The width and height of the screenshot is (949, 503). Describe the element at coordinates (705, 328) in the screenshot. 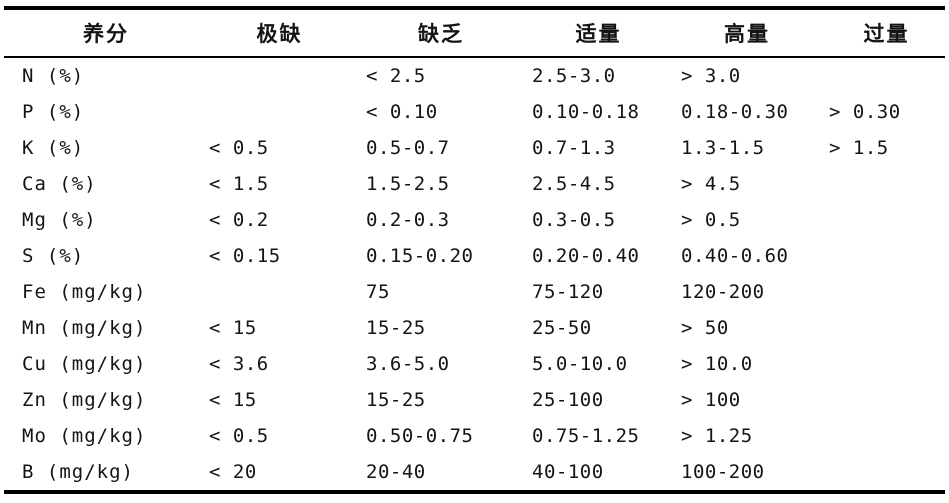

I see `range-value-cell: > 50` at that location.